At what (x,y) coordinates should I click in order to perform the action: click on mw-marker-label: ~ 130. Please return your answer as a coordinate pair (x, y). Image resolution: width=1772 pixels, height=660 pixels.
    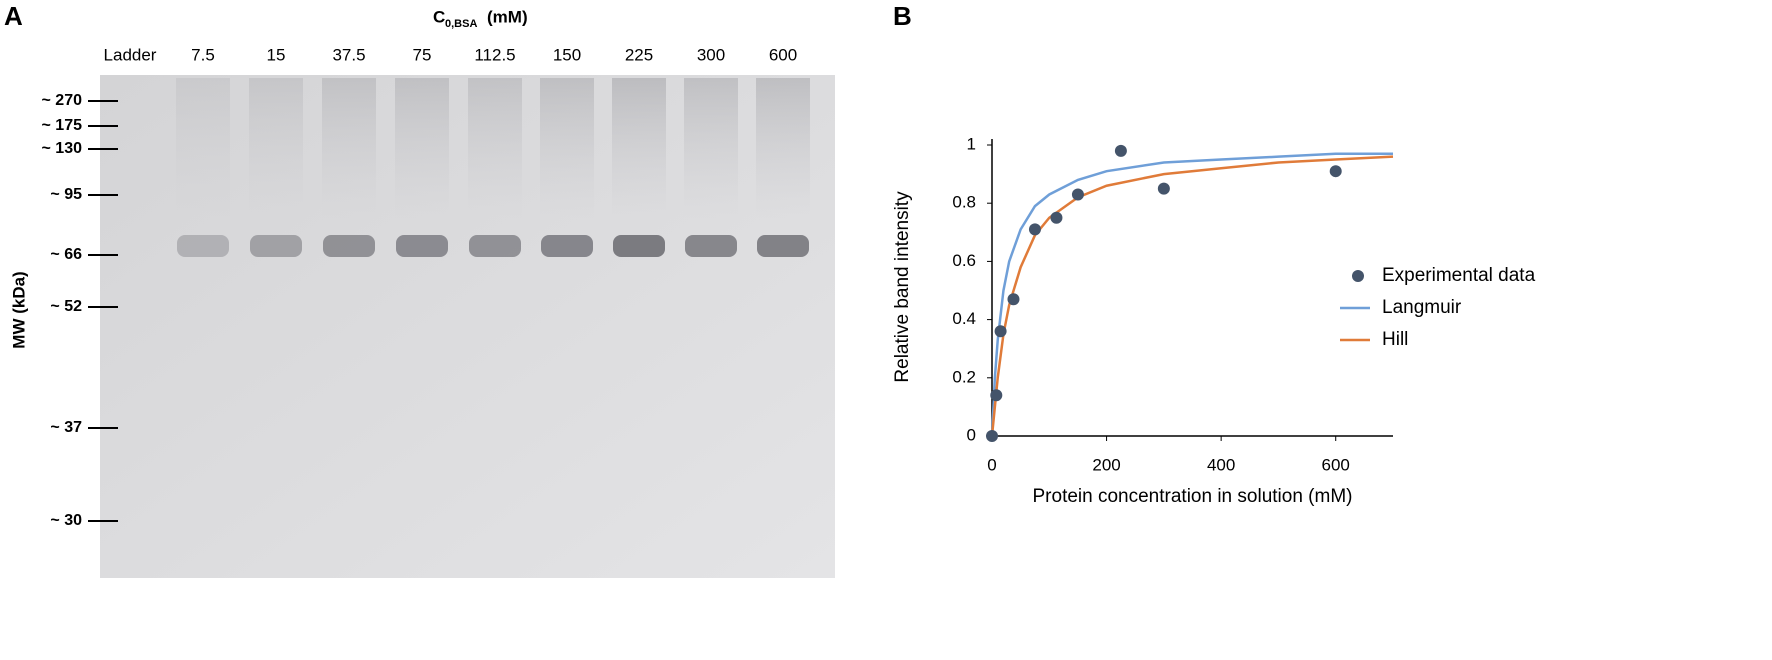
    Looking at the image, I should click on (62, 148).